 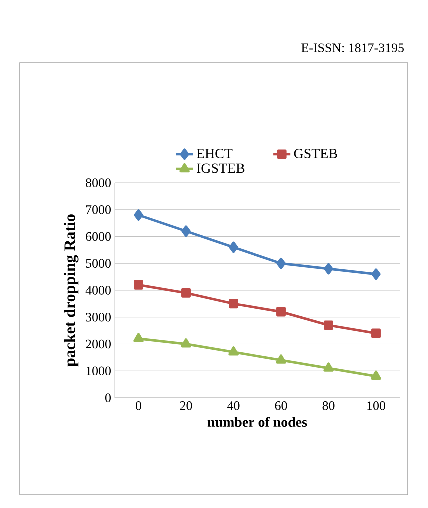 I want to click on y-tick-label: 3000, so click(x=98, y=317).